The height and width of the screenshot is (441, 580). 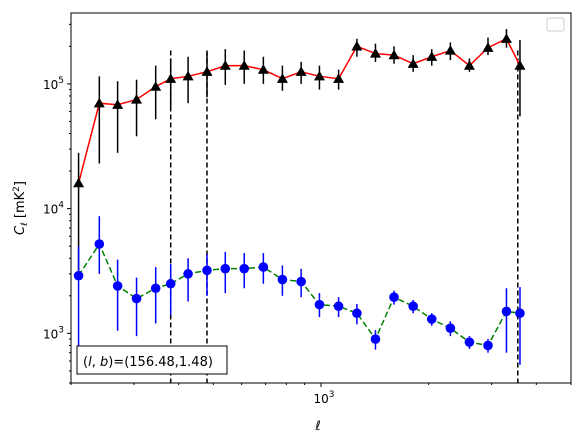 I want to click on annotation-text: (l, b)=(156.48,1.48), so click(x=148, y=362).